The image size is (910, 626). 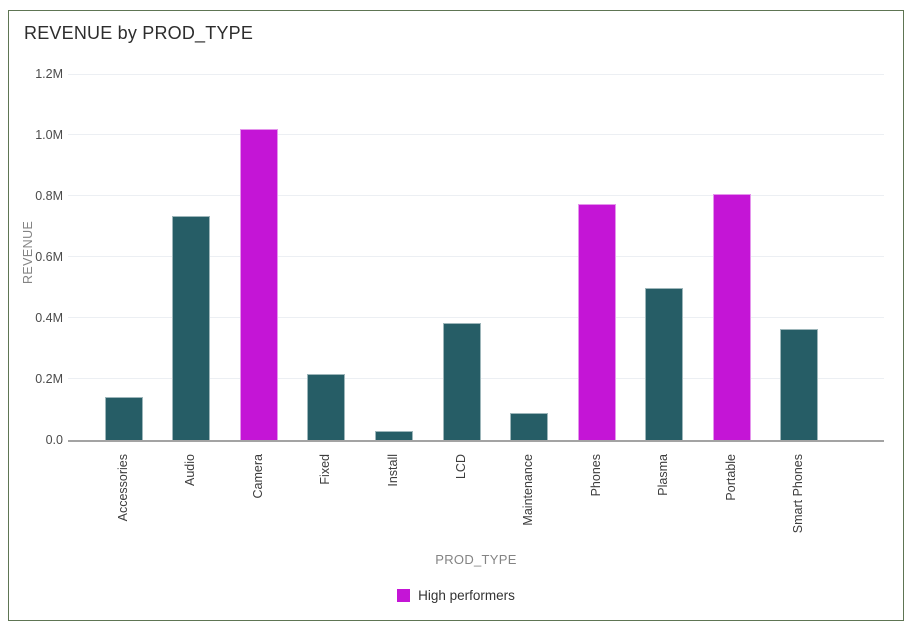 I want to click on x-tick-cell-smart-phones: Smart Phones, so click(x=799, y=499).